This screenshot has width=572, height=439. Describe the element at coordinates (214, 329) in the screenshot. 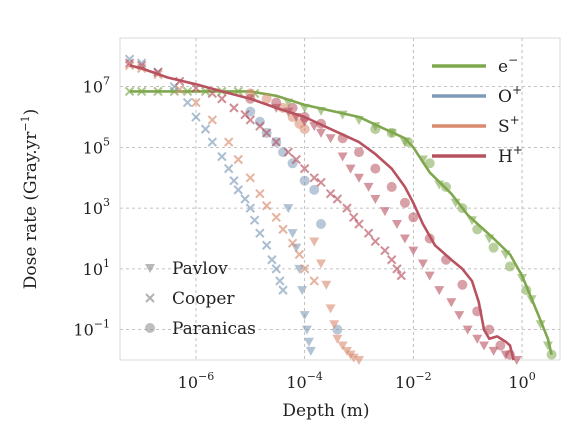

I see `paranicas-legend-label: Paranicas` at that location.